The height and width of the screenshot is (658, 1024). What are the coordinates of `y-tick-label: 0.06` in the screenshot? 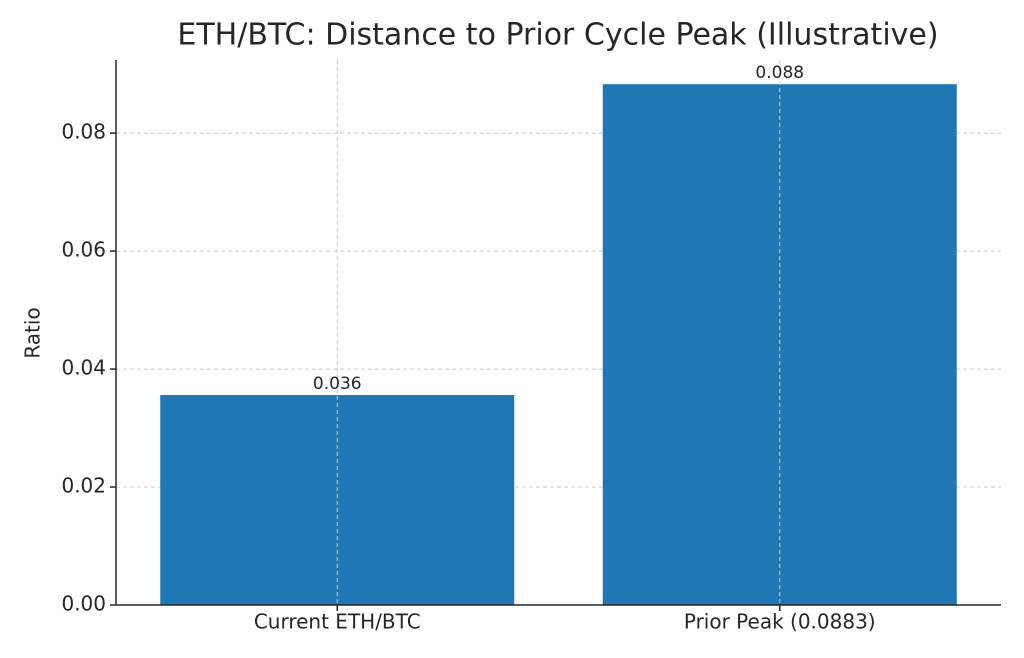 It's located at (83, 250).